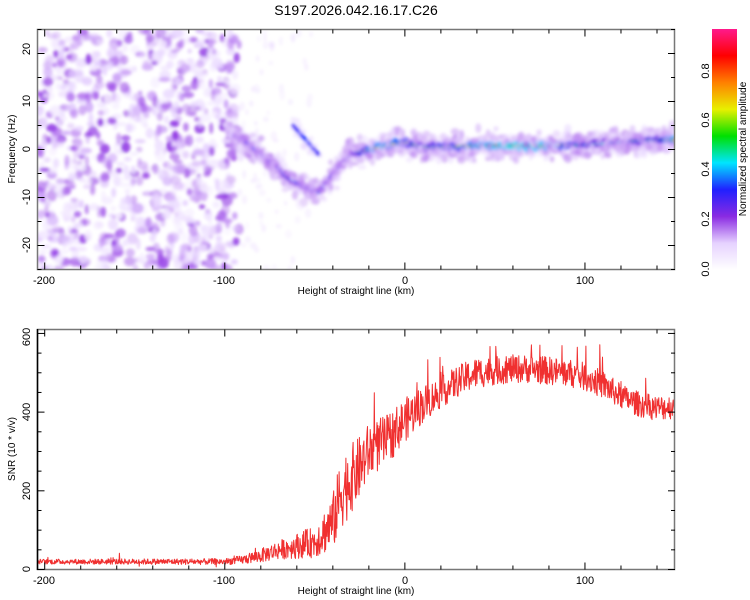 This screenshot has width=750, height=600. I want to click on spectrogram-ytick-label: 10, so click(27, 101).